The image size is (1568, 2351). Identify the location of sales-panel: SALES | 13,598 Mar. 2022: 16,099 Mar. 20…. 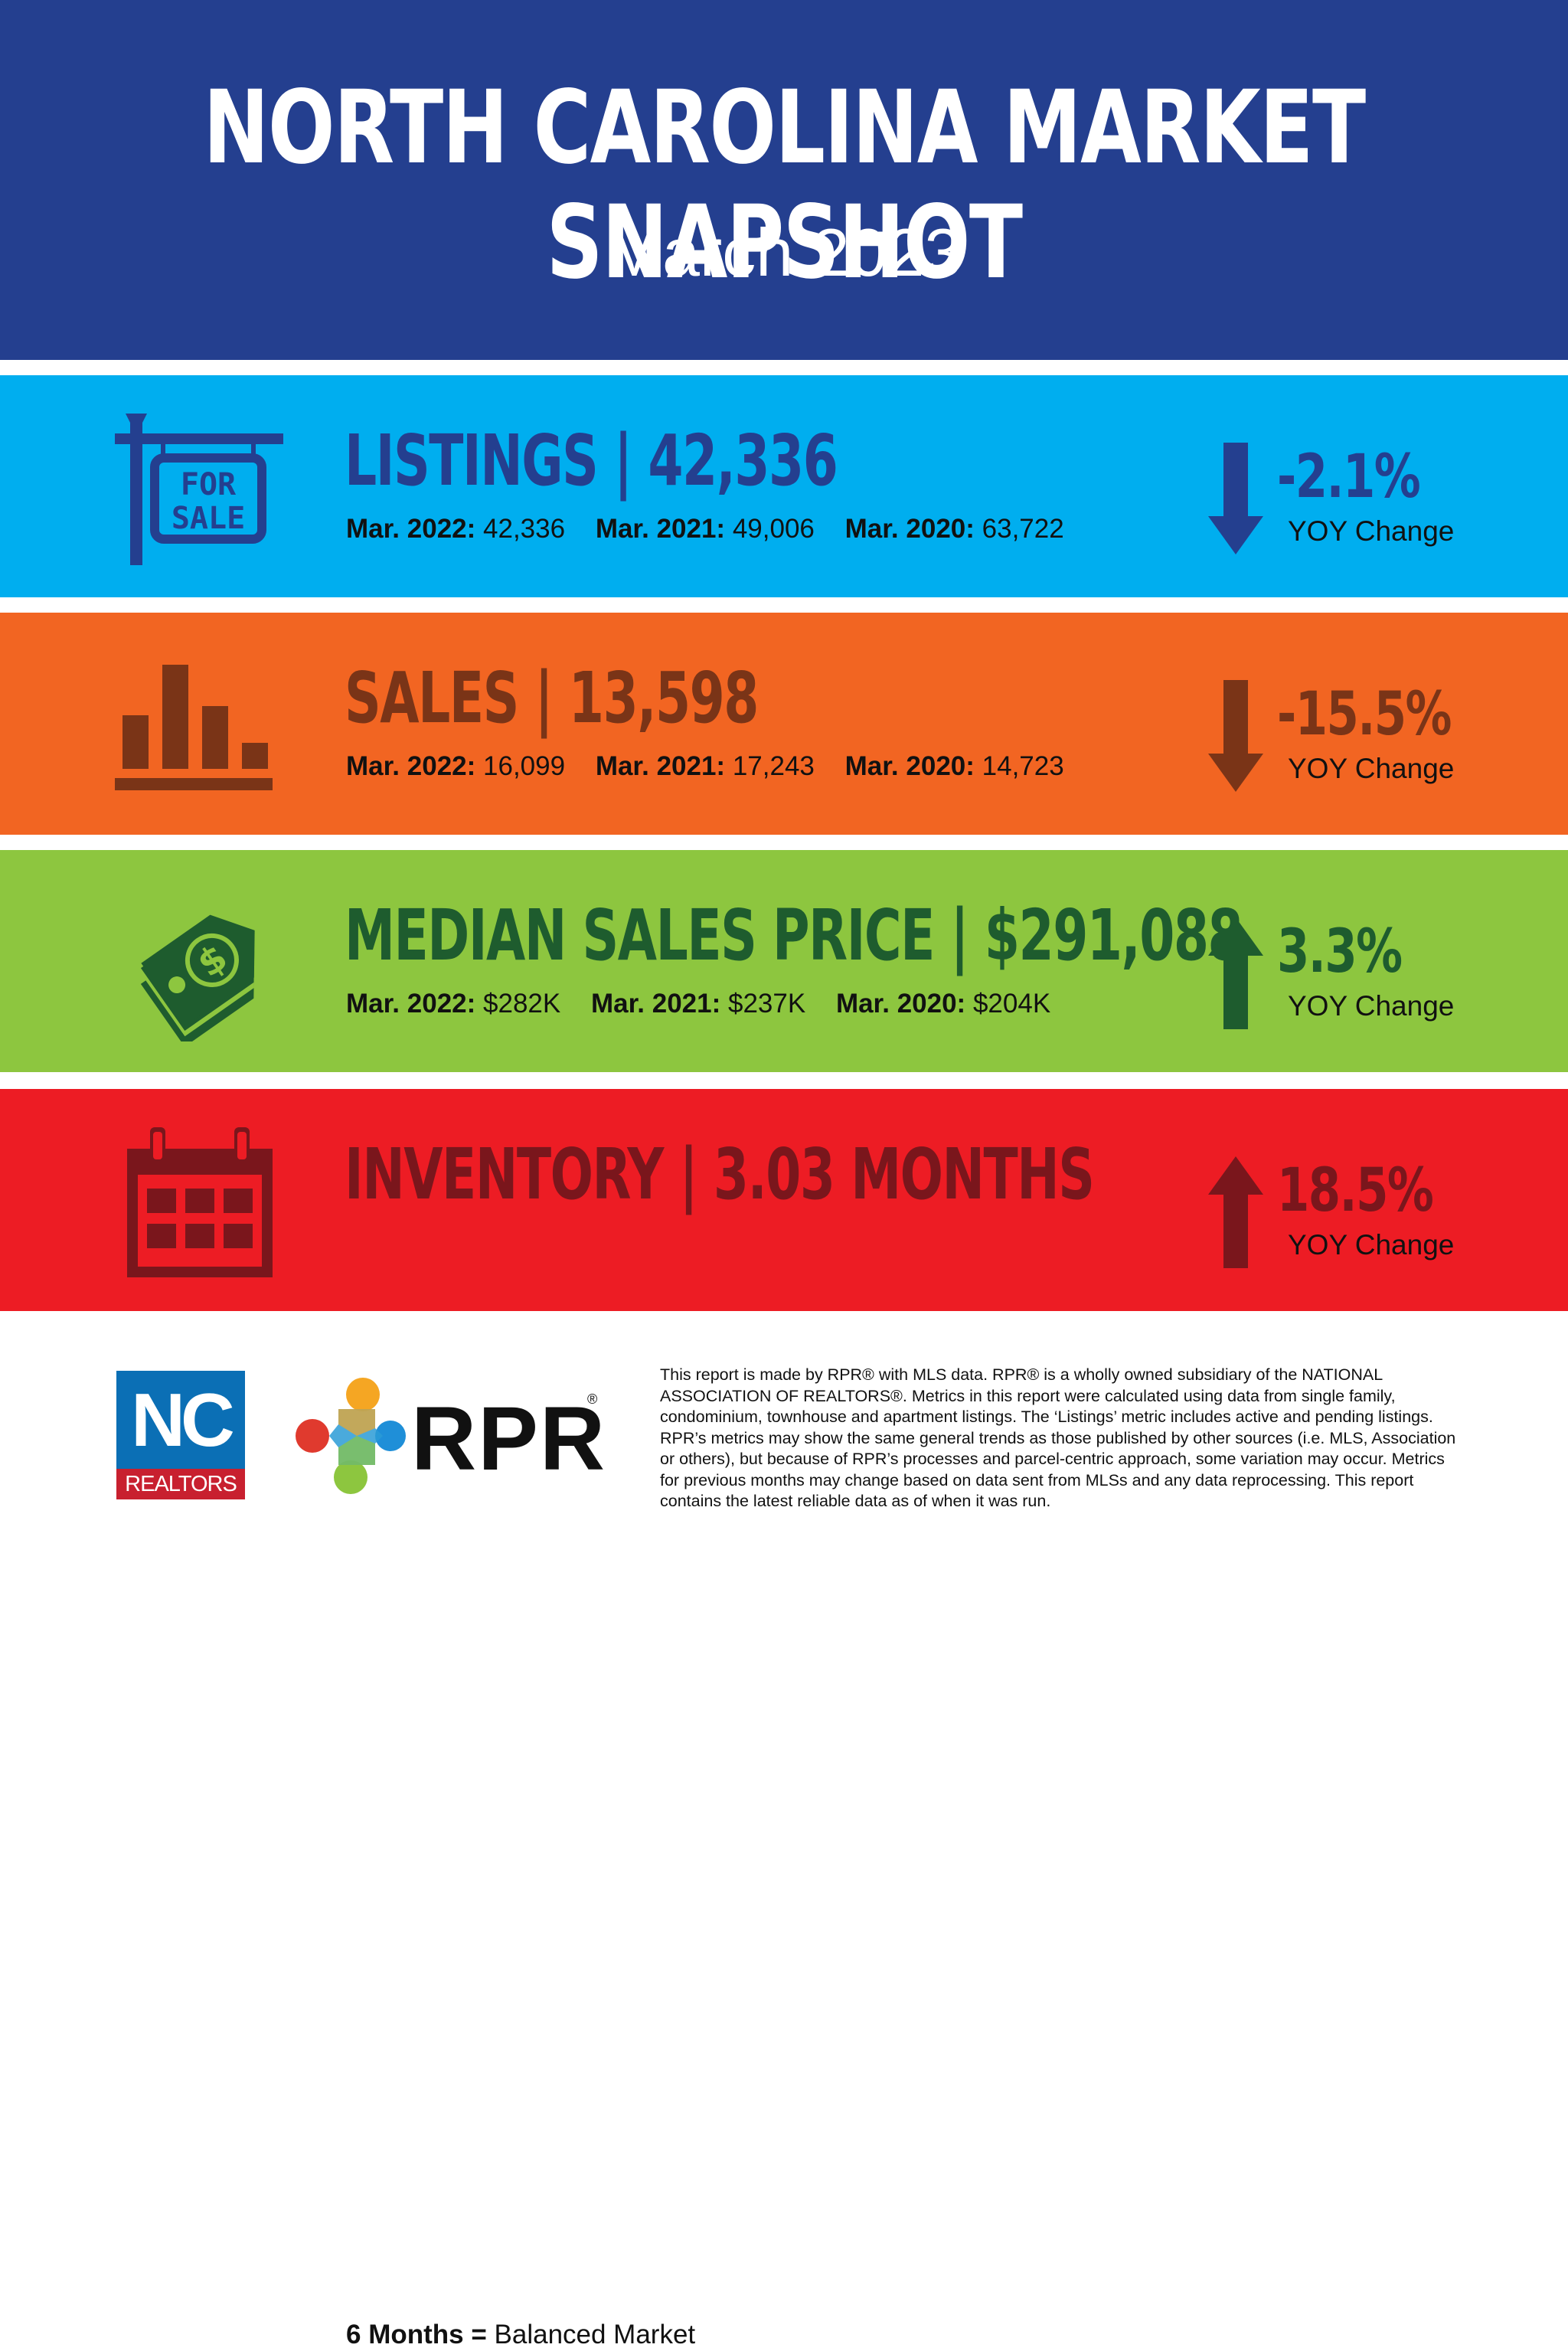
(784, 724).